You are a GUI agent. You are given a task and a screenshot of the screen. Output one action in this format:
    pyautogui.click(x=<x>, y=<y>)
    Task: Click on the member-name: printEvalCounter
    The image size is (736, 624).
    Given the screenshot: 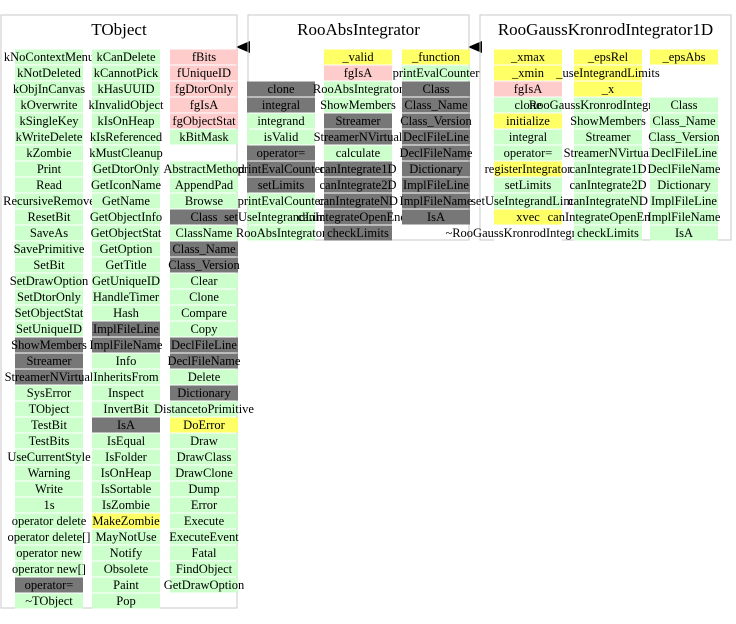 What is the action you would take?
    pyautogui.click(x=437, y=73)
    